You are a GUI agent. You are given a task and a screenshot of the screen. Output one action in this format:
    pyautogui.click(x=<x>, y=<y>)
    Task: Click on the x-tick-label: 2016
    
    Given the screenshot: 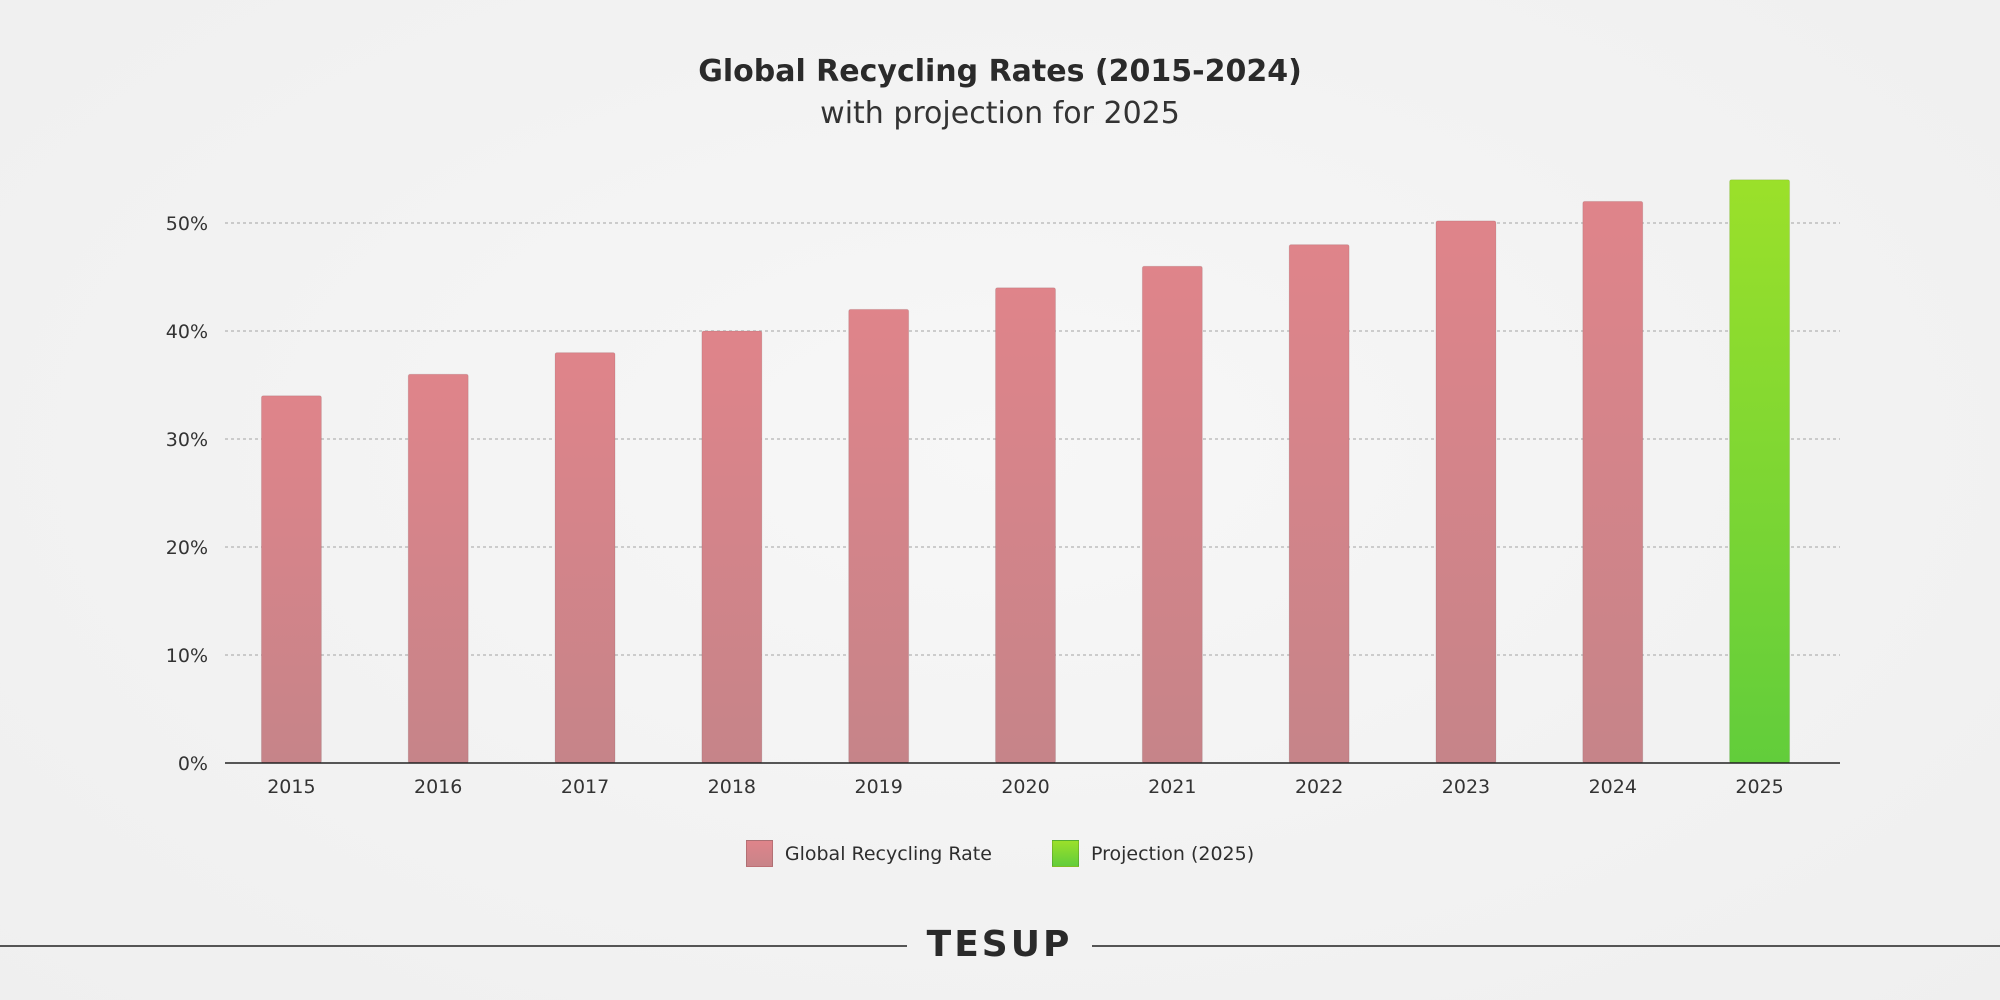 What is the action you would take?
    pyautogui.click(x=438, y=787)
    